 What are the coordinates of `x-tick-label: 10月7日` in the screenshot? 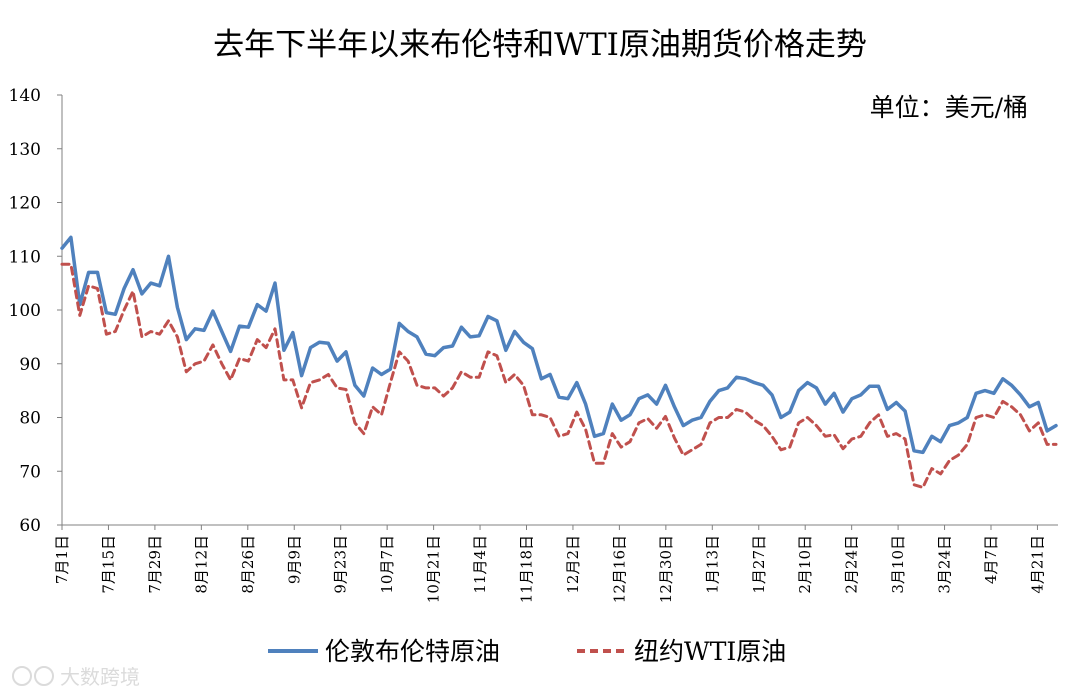 It's located at (387, 564).